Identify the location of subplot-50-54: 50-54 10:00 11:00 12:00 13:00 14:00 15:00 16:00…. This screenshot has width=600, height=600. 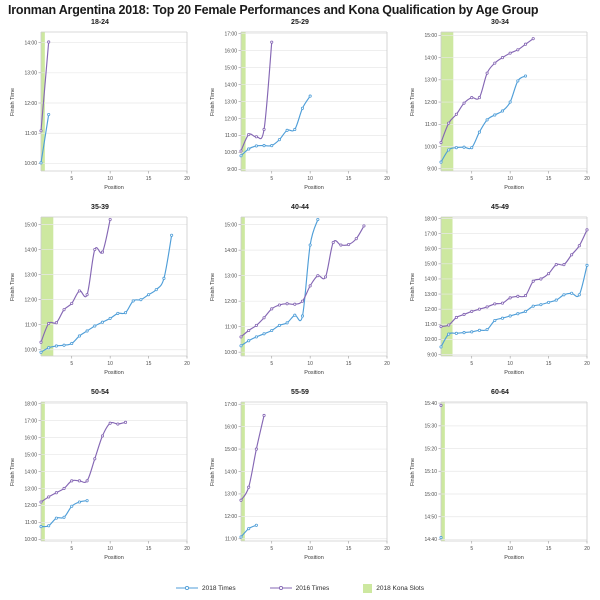
(100, 480).